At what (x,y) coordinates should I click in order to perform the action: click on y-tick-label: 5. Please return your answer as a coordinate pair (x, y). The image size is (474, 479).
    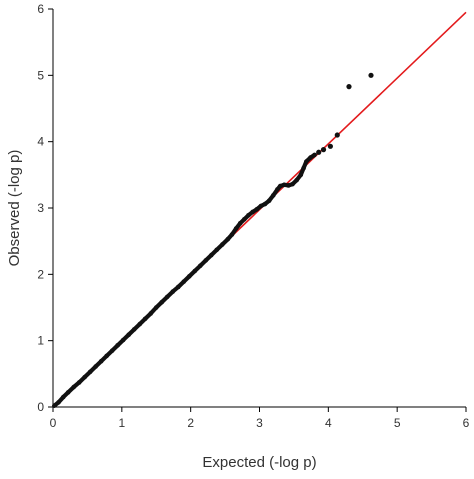
    Looking at the image, I should click on (40, 75).